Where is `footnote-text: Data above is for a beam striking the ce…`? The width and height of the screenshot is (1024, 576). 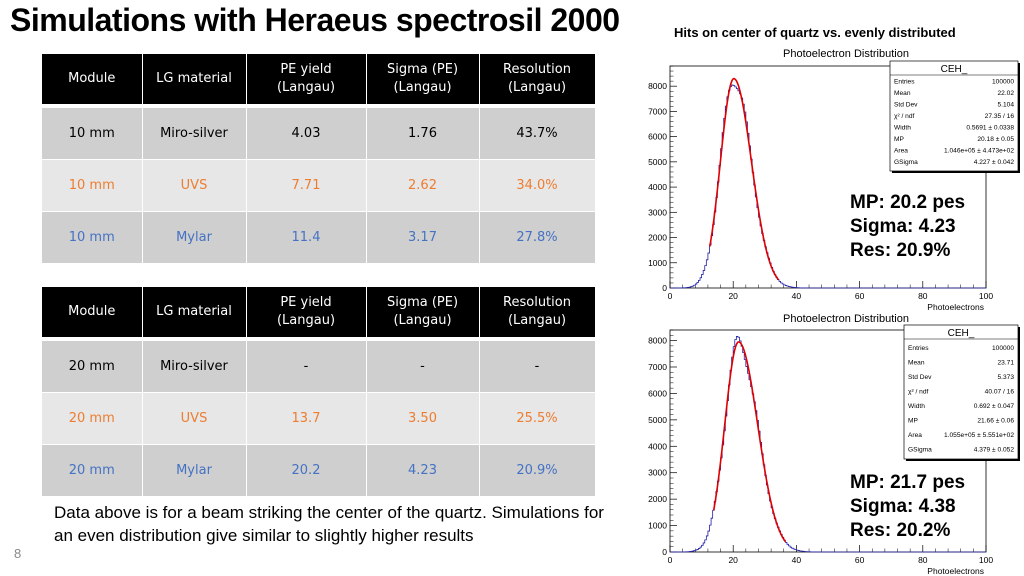
footnote-text: Data above is for a beam striking the ce… is located at coordinates (329, 524).